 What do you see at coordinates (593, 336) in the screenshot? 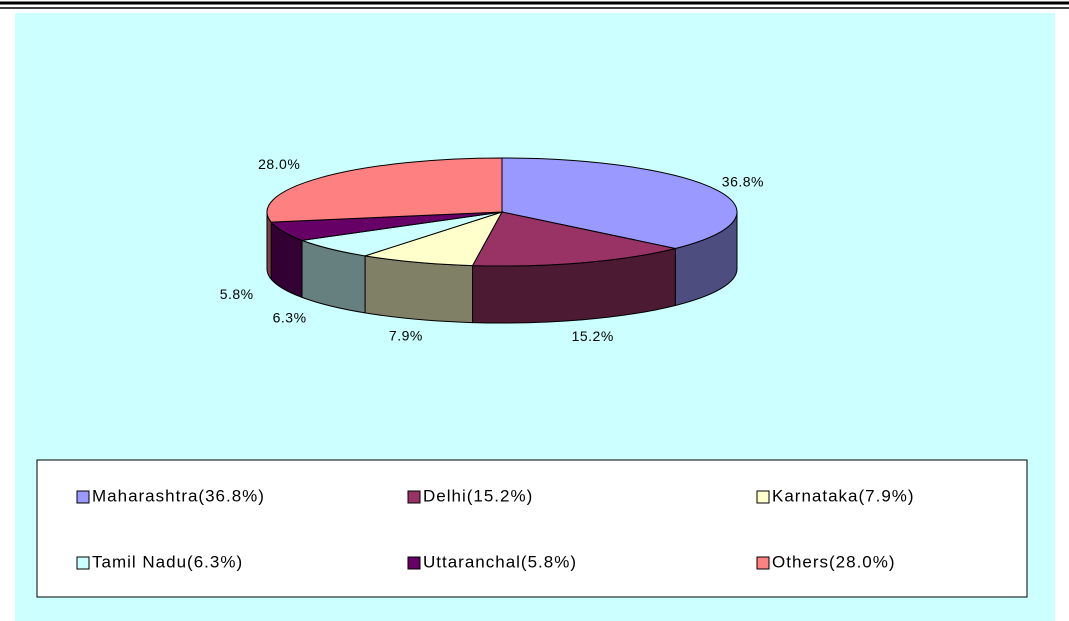
I see `data-label: 15.2%` at bounding box center [593, 336].